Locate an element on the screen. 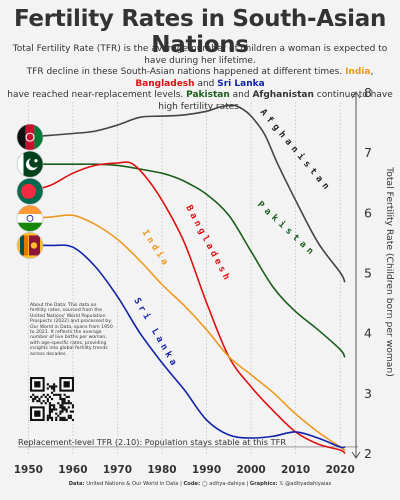 This screenshot has height=500, width=400. subtitle-india: India is located at coordinates (358, 72).